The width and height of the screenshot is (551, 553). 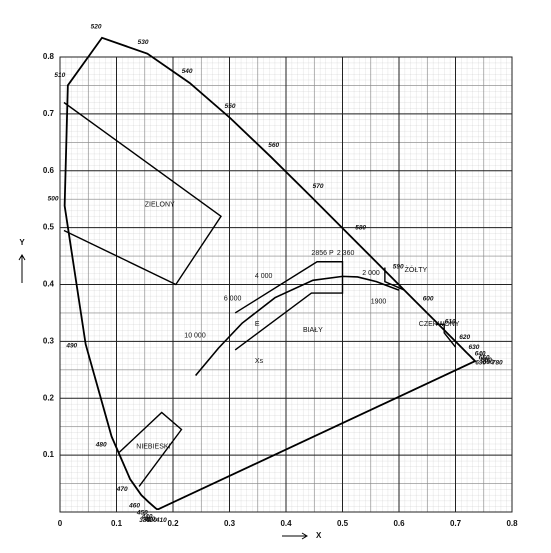 I want to click on annotation: 6 000, so click(x=233, y=299).